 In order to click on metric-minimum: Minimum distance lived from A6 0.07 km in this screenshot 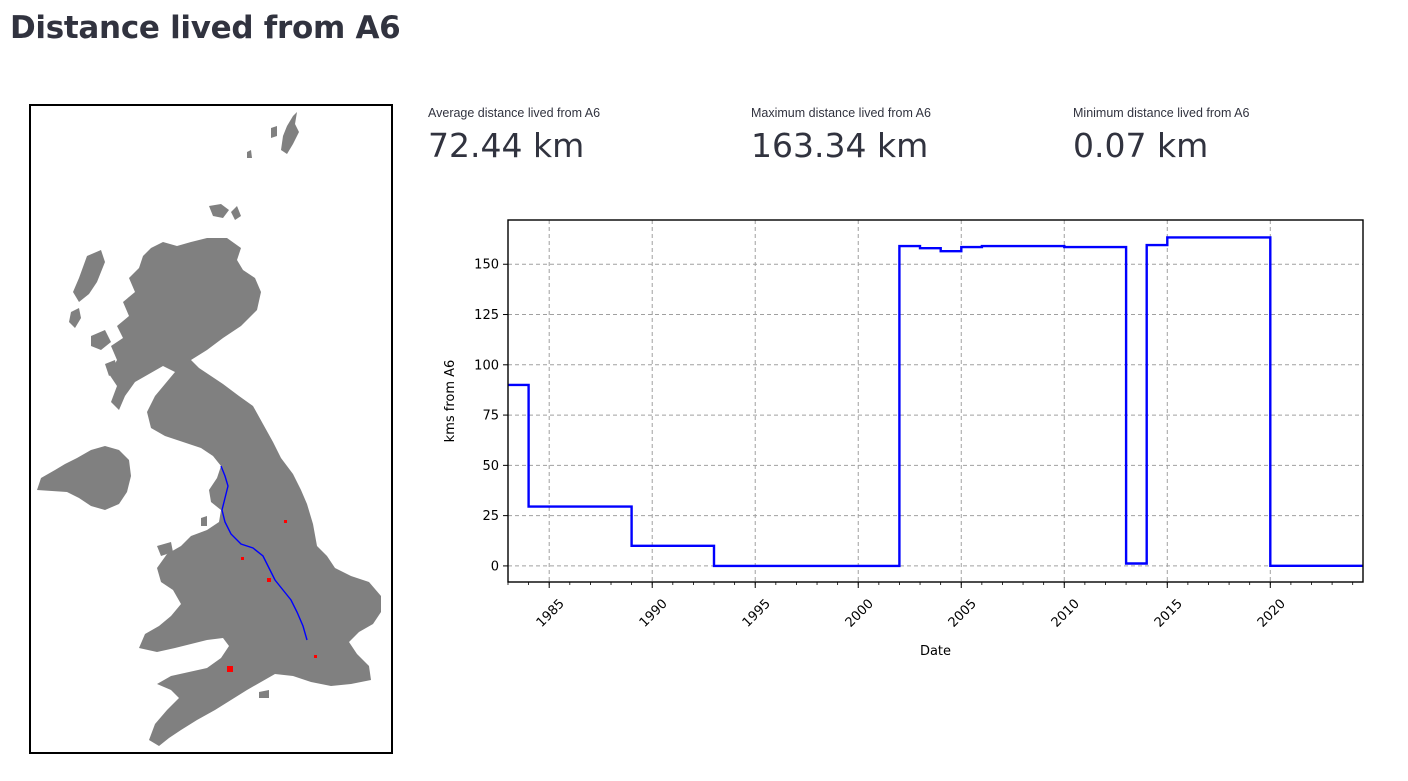, I will do `click(1161, 134)`.